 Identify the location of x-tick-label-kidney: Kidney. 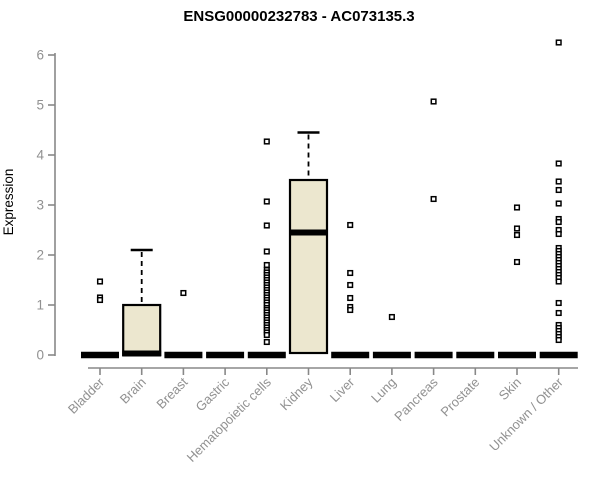
(296, 393).